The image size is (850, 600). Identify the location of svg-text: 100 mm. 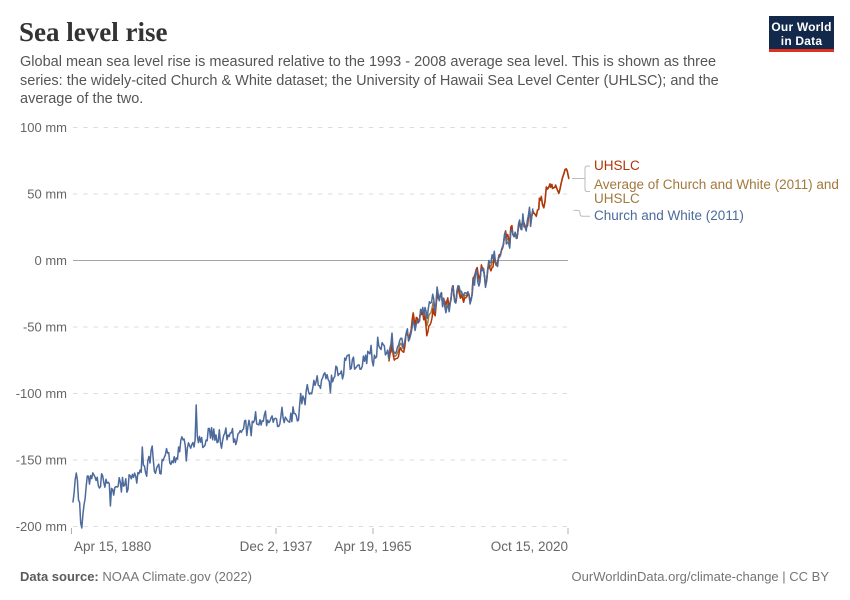
(43, 127).